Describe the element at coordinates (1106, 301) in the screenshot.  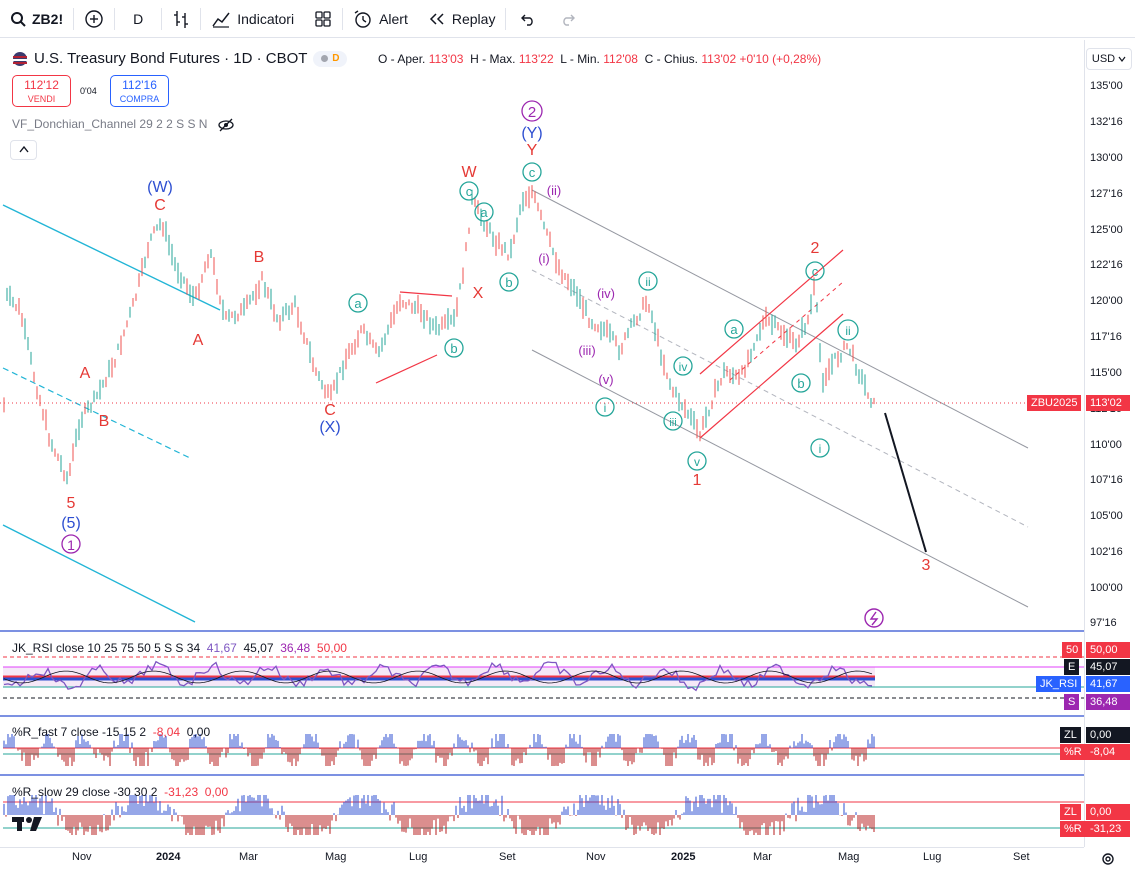
I see `price-tick: 120'00` at that location.